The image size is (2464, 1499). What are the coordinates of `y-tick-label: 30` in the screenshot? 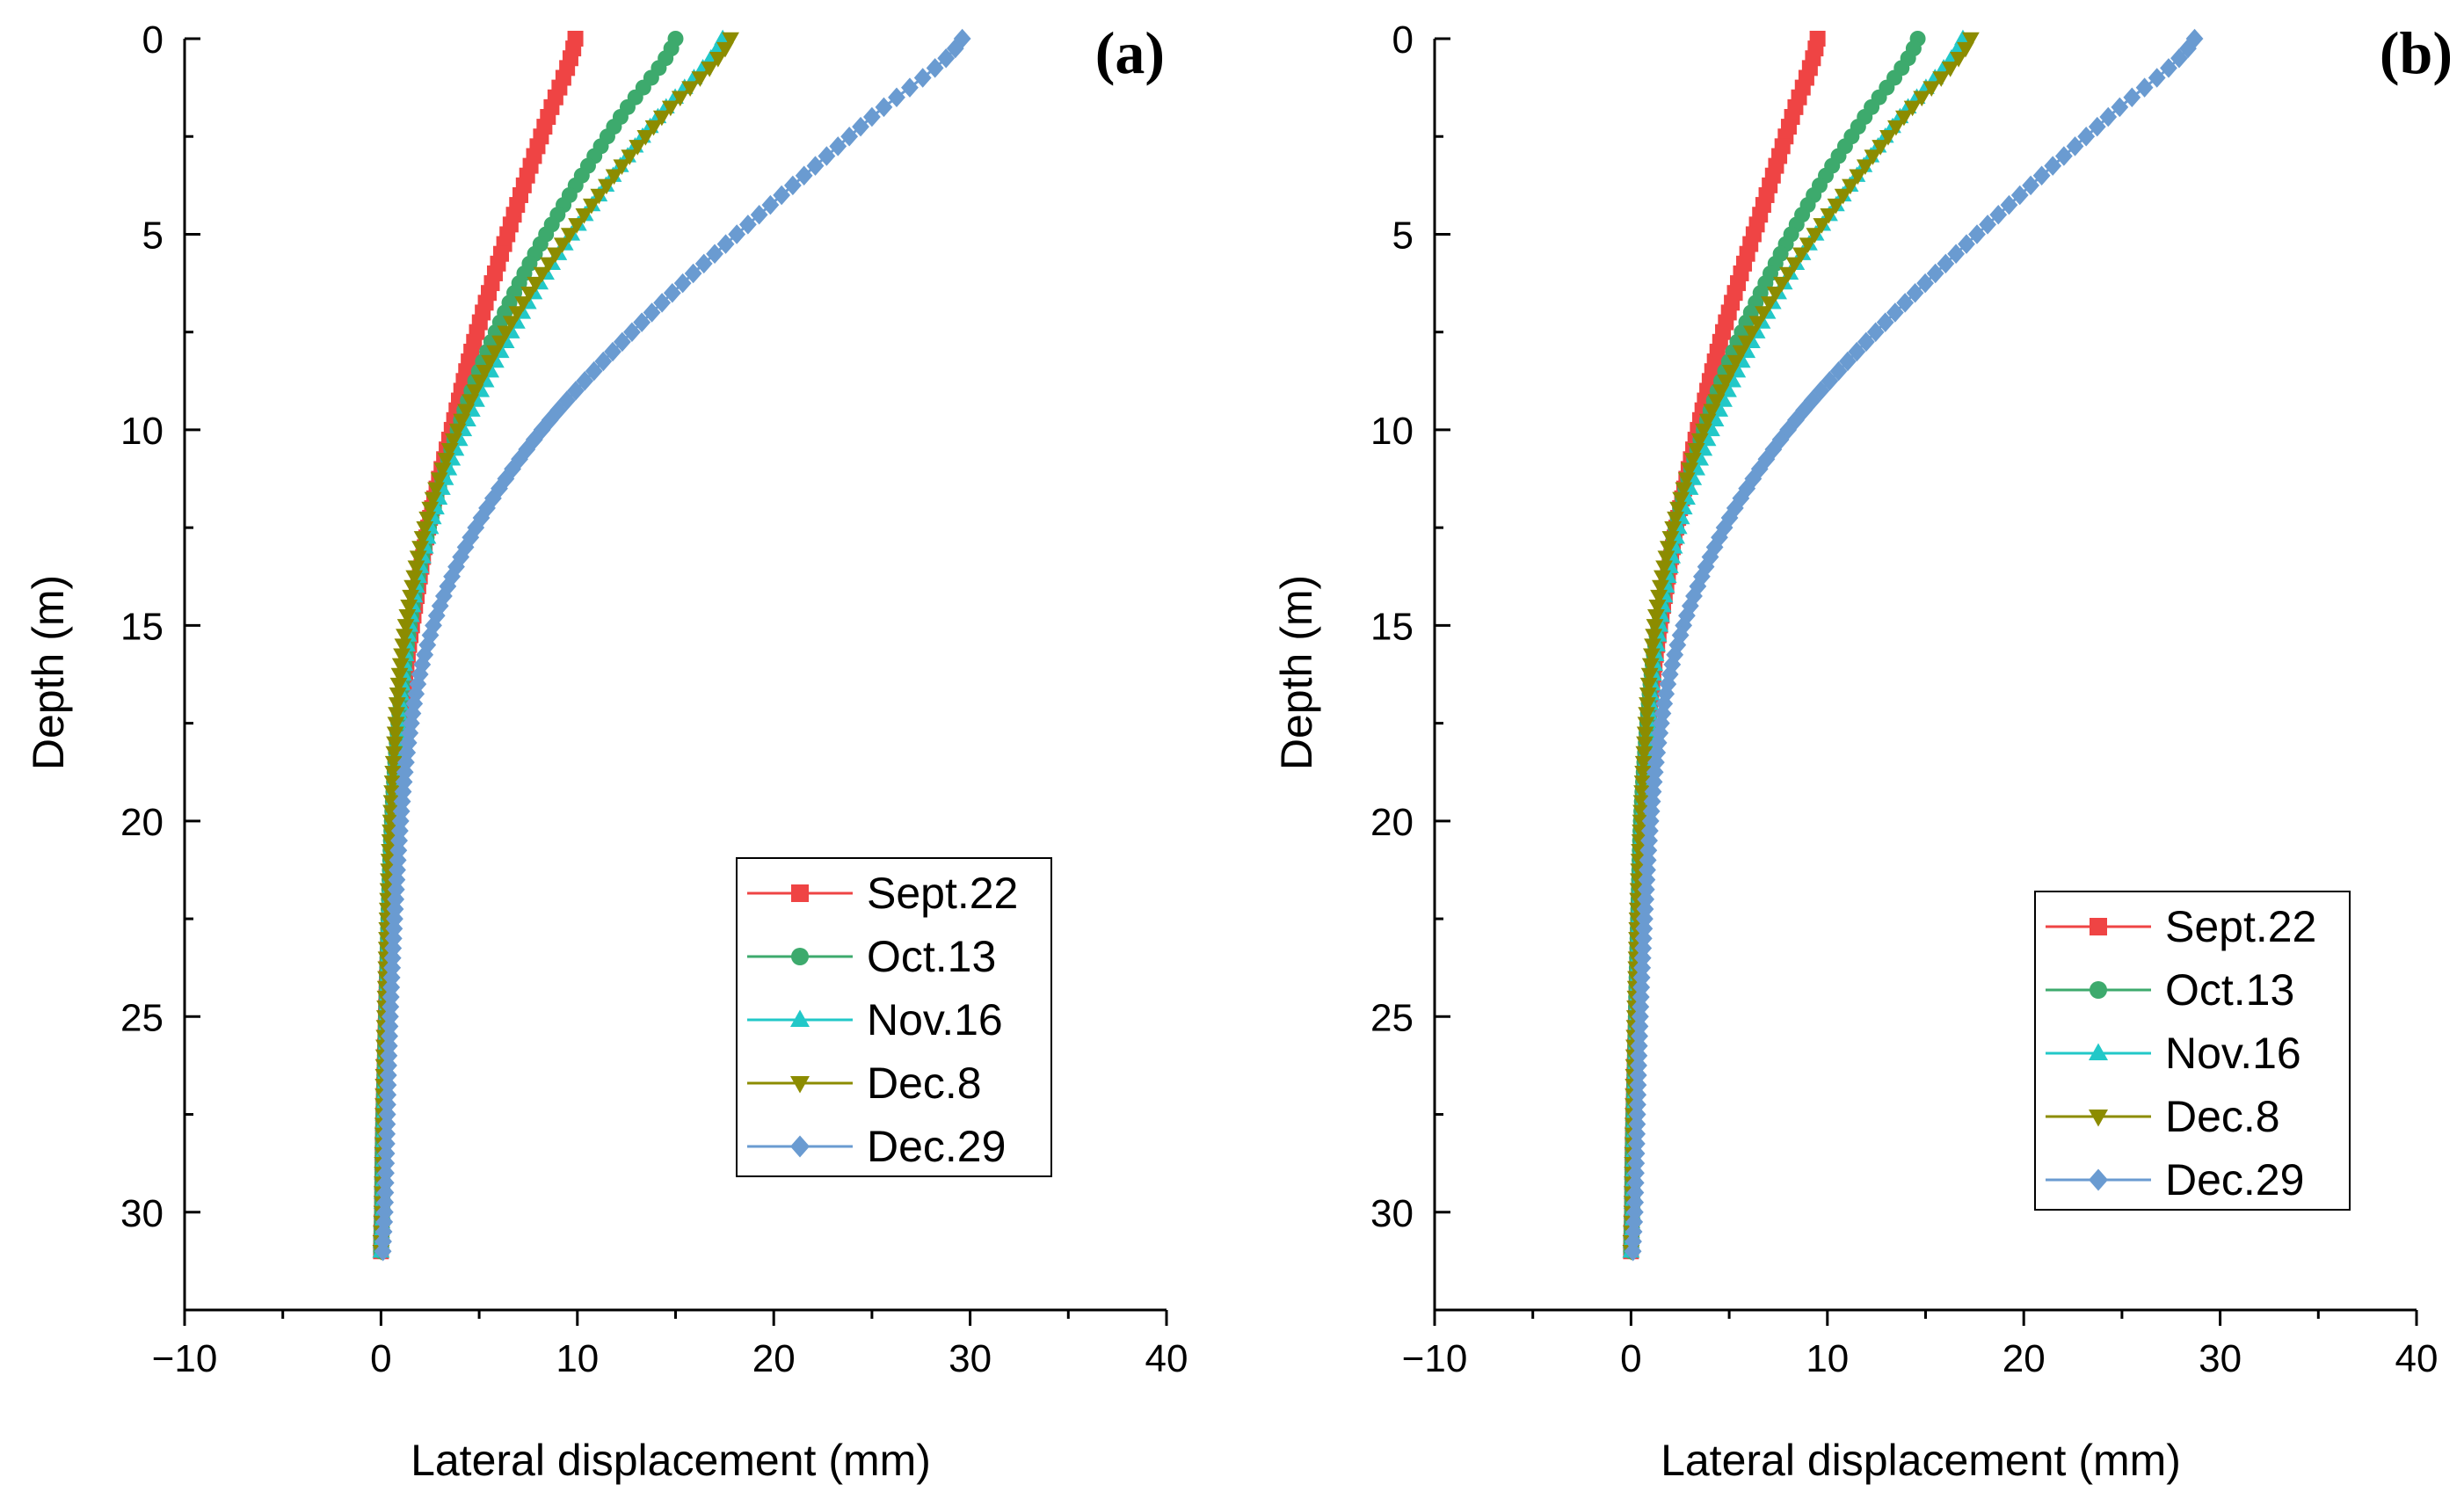 It's located at (1392, 1213).